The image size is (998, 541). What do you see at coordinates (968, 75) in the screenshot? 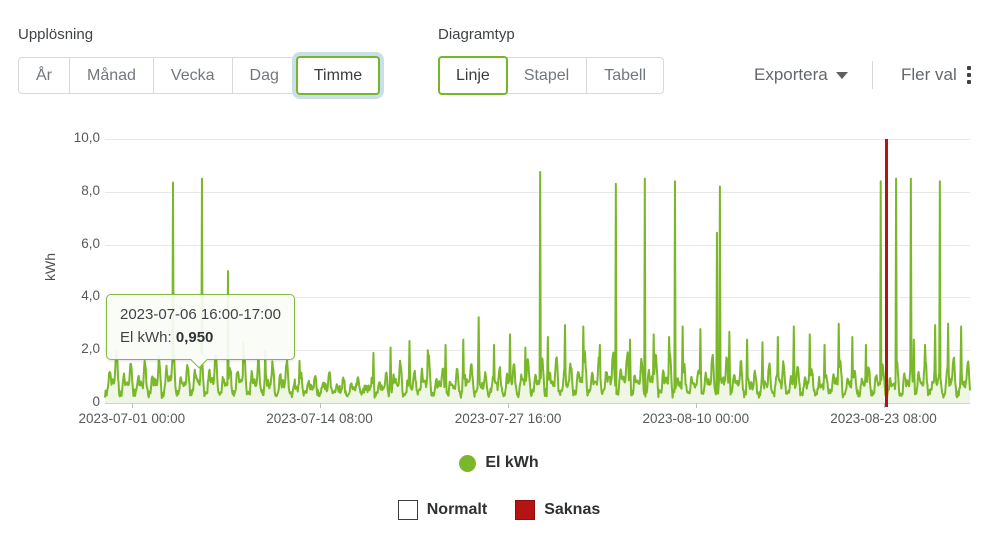
I see `kebab-menu-icon` at bounding box center [968, 75].